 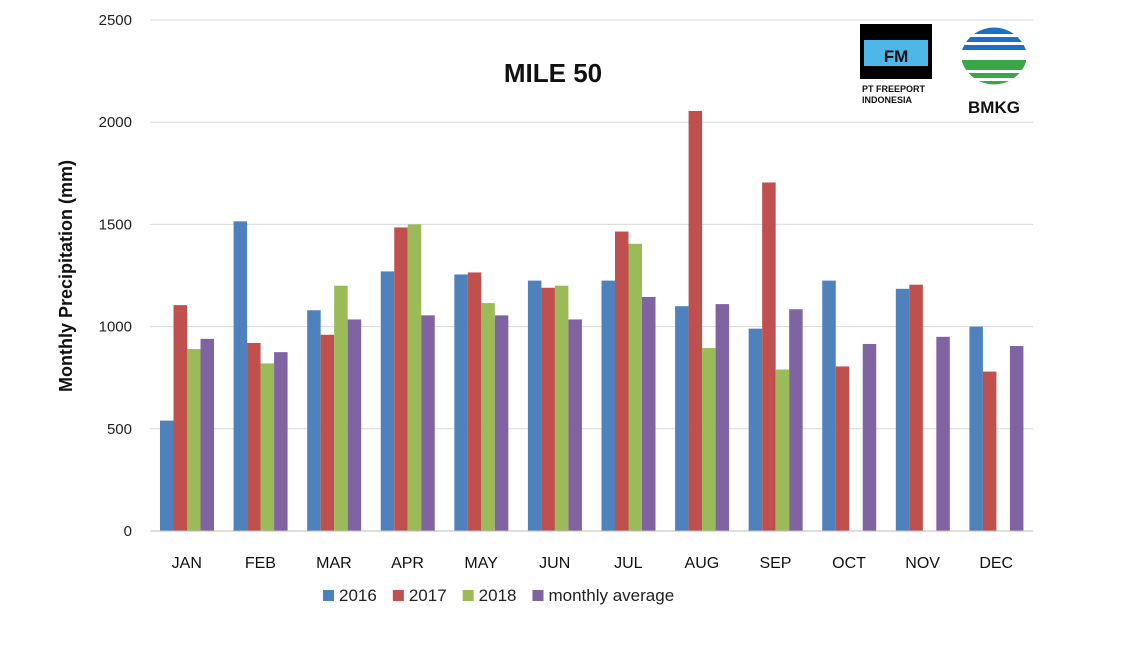 I want to click on bar-monthly-average-apr, so click(x=428, y=423).